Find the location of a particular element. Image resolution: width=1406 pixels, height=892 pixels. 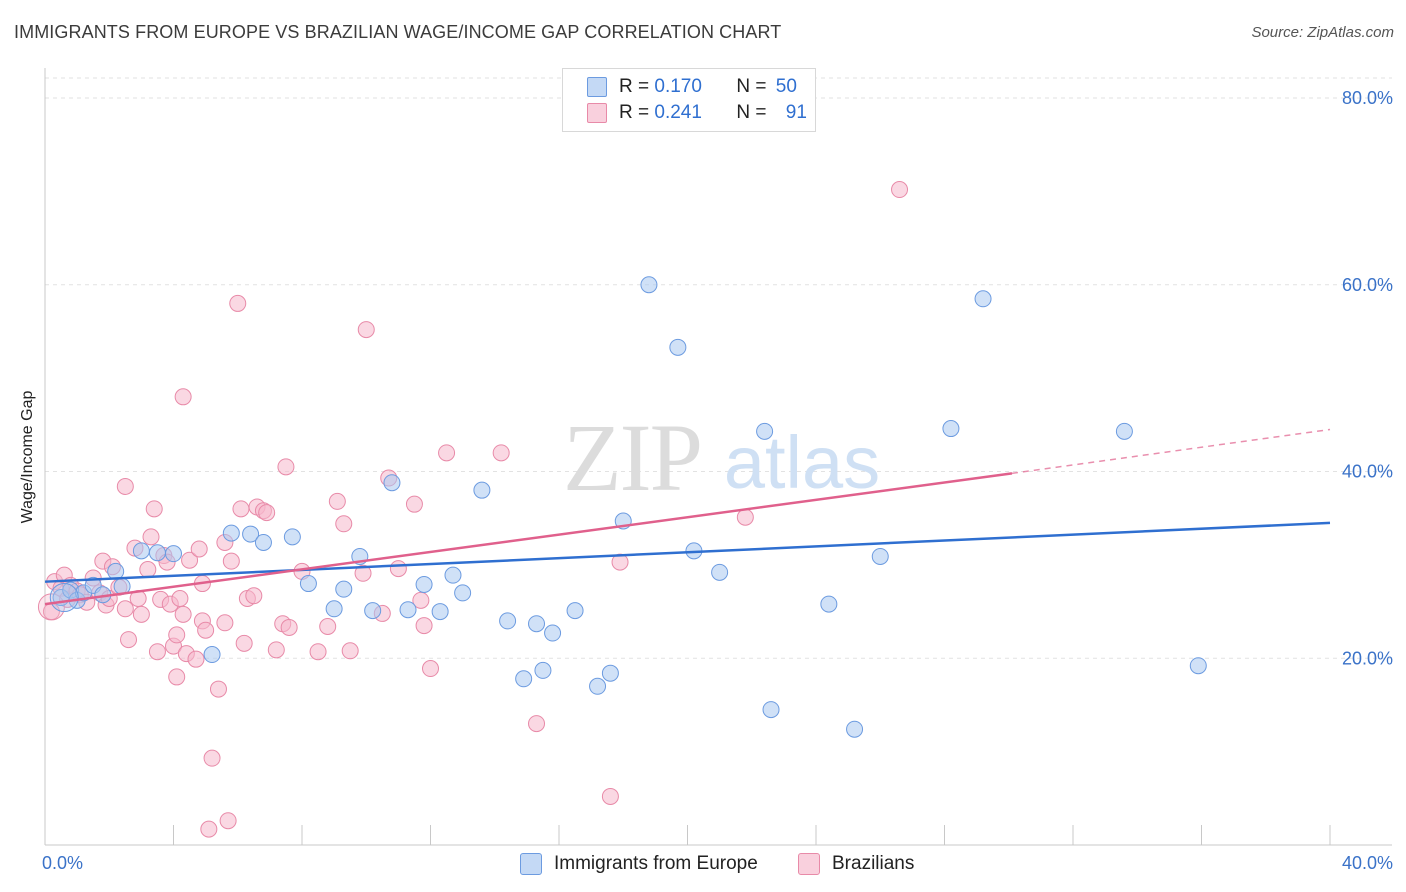

x-tick-label-max: 40.0% is located at coordinates (1367, 863).